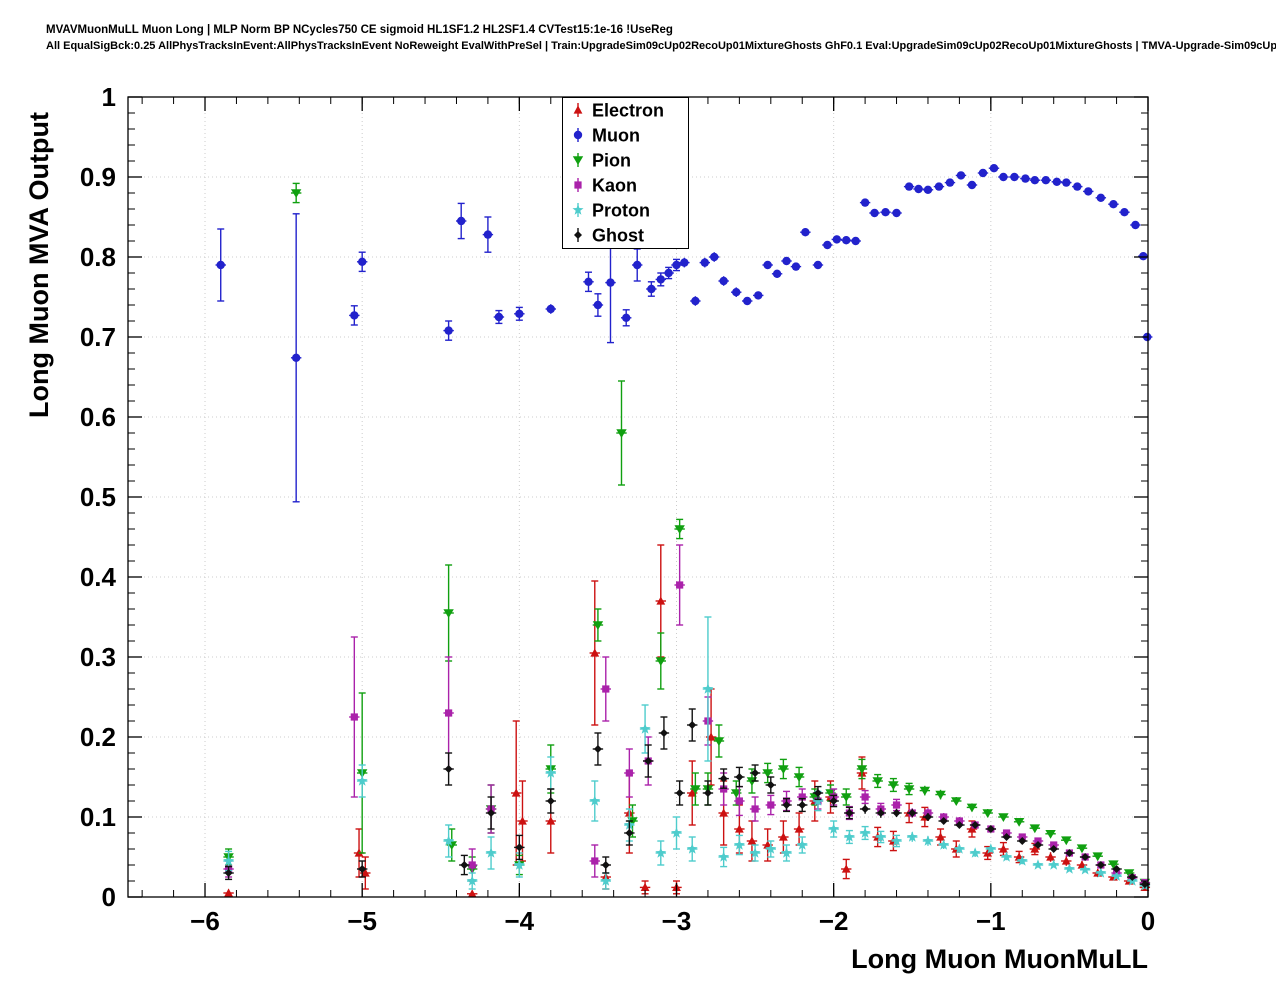  I want to click on y-tick-label: 0.7, so click(98, 337).